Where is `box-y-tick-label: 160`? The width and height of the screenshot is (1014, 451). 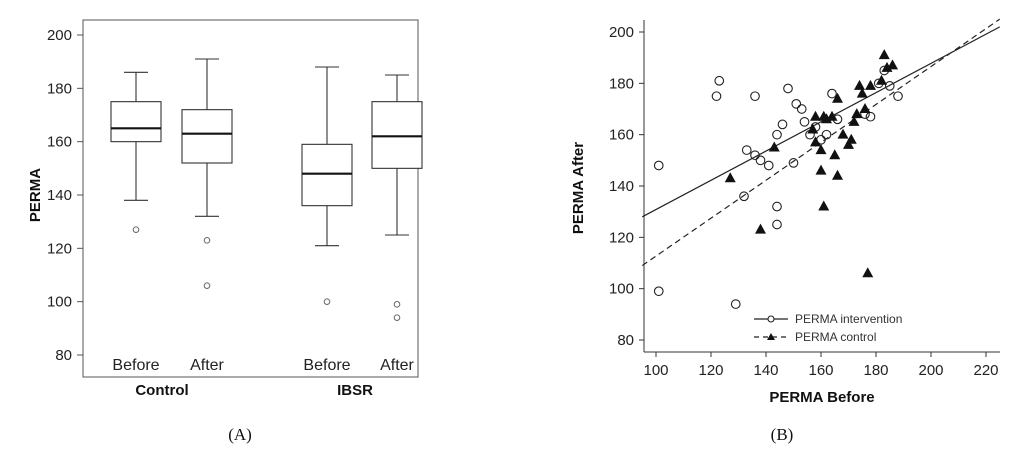
box-y-tick-label: 160 is located at coordinates (59, 142).